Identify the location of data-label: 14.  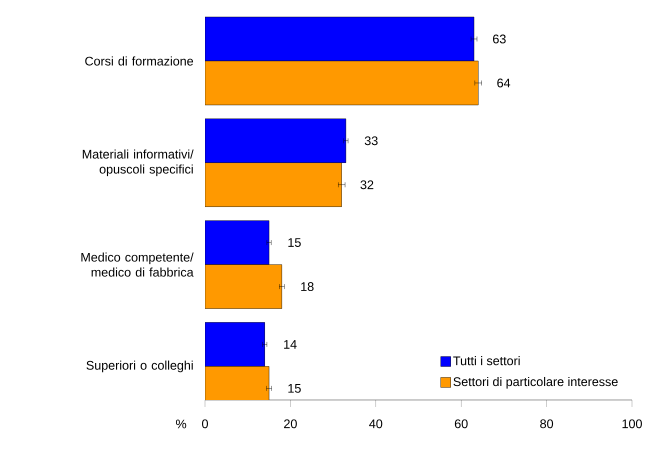
(290, 344).